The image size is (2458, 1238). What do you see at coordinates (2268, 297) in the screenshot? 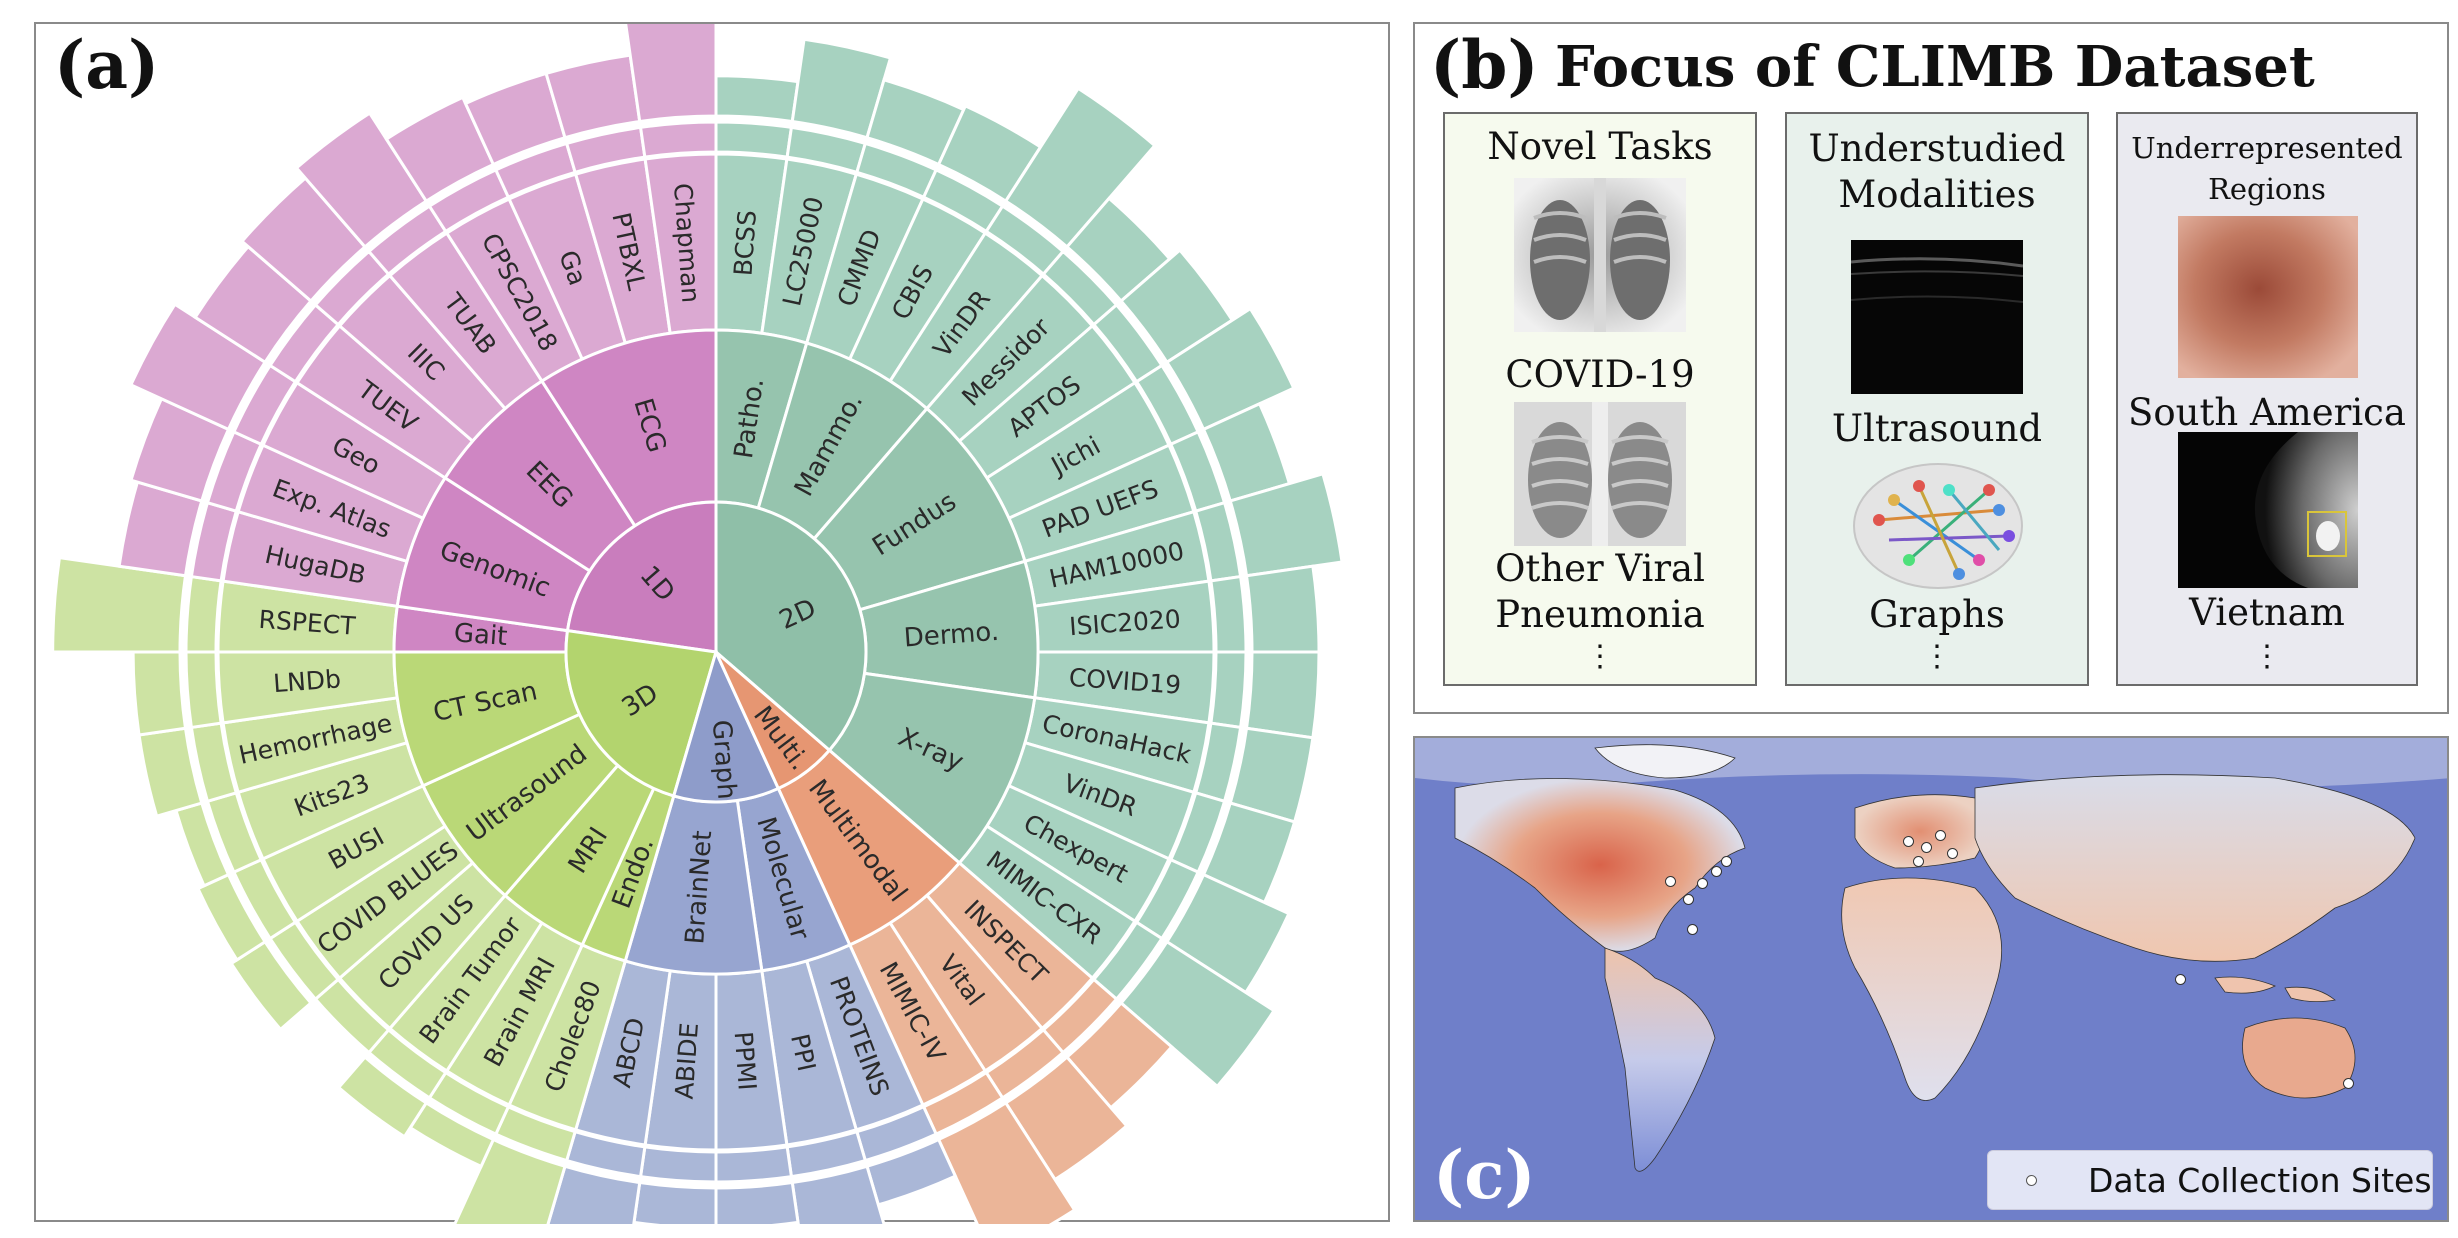
I see `skin-lesion-image` at bounding box center [2268, 297].